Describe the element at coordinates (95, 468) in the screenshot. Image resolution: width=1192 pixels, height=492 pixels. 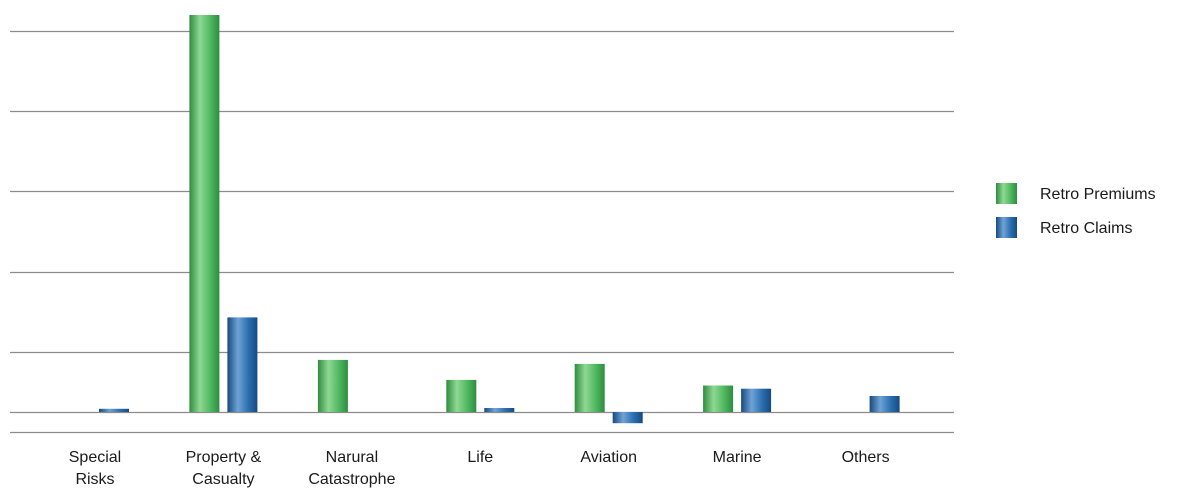
I see `x-tick-label: Special Risks` at that location.